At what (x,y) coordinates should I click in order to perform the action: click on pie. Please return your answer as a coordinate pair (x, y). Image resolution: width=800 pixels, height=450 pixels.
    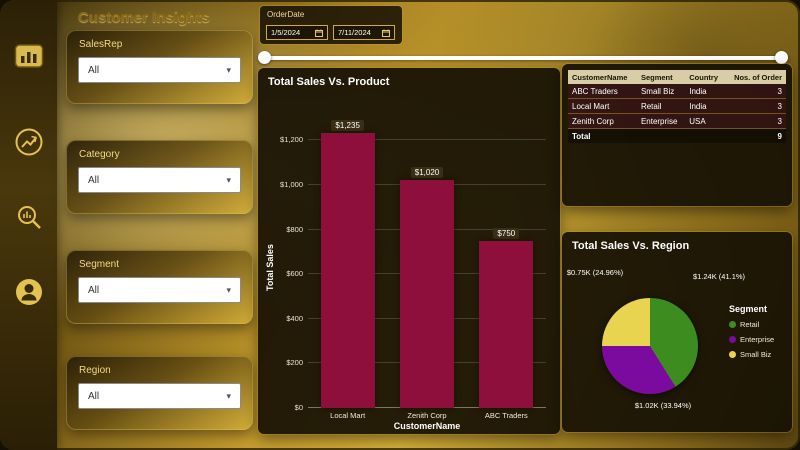
    Looking at the image, I should click on (650, 346).